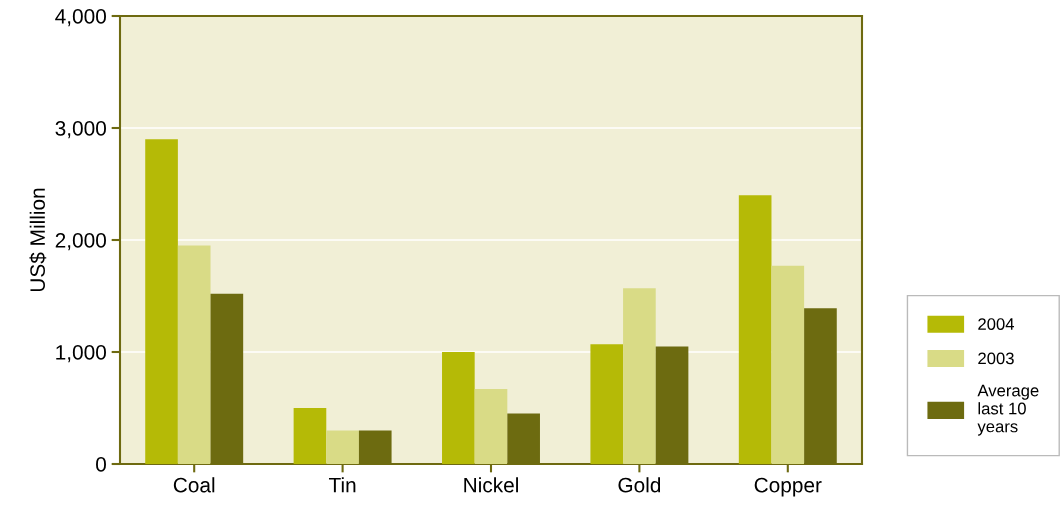 Image resolution: width=1061 pixels, height=509 pixels. Describe the element at coordinates (996, 324) in the screenshot. I see `legend-label: 2004` at that location.